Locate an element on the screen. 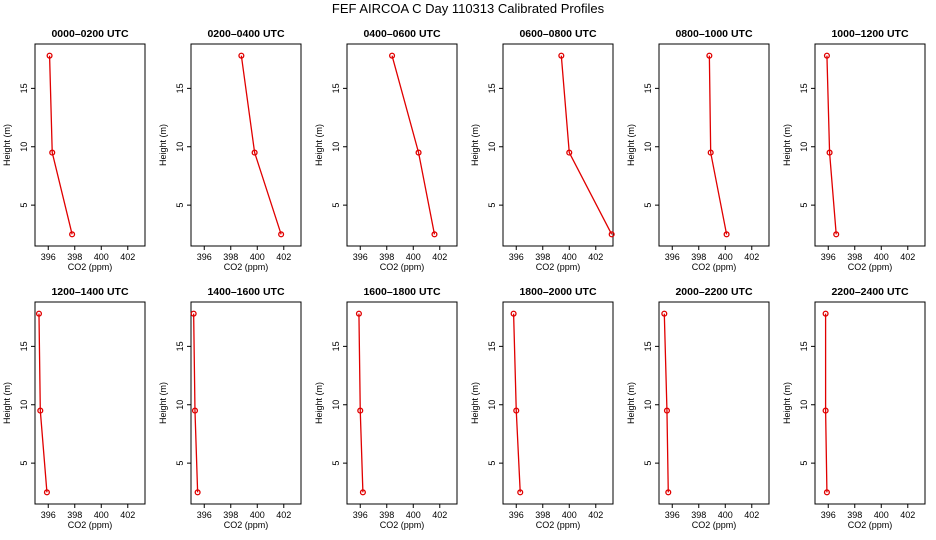 This screenshot has height=540, width=936. panel-title: 1800–2000 UTC is located at coordinates (557, 292).